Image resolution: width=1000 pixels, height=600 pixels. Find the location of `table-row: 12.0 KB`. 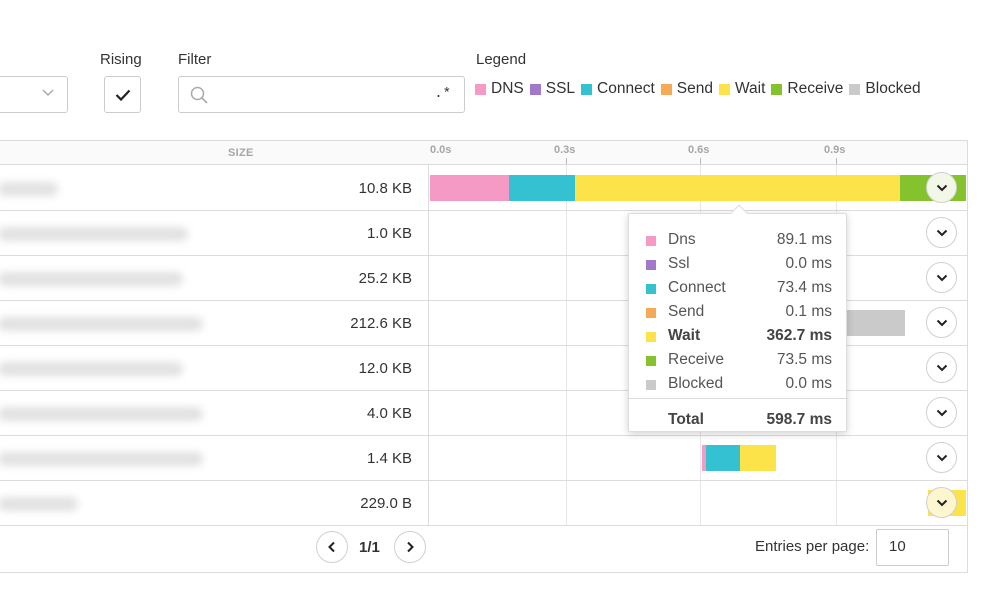

table-row: 12.0 KB is located at coordinates (483, 368).